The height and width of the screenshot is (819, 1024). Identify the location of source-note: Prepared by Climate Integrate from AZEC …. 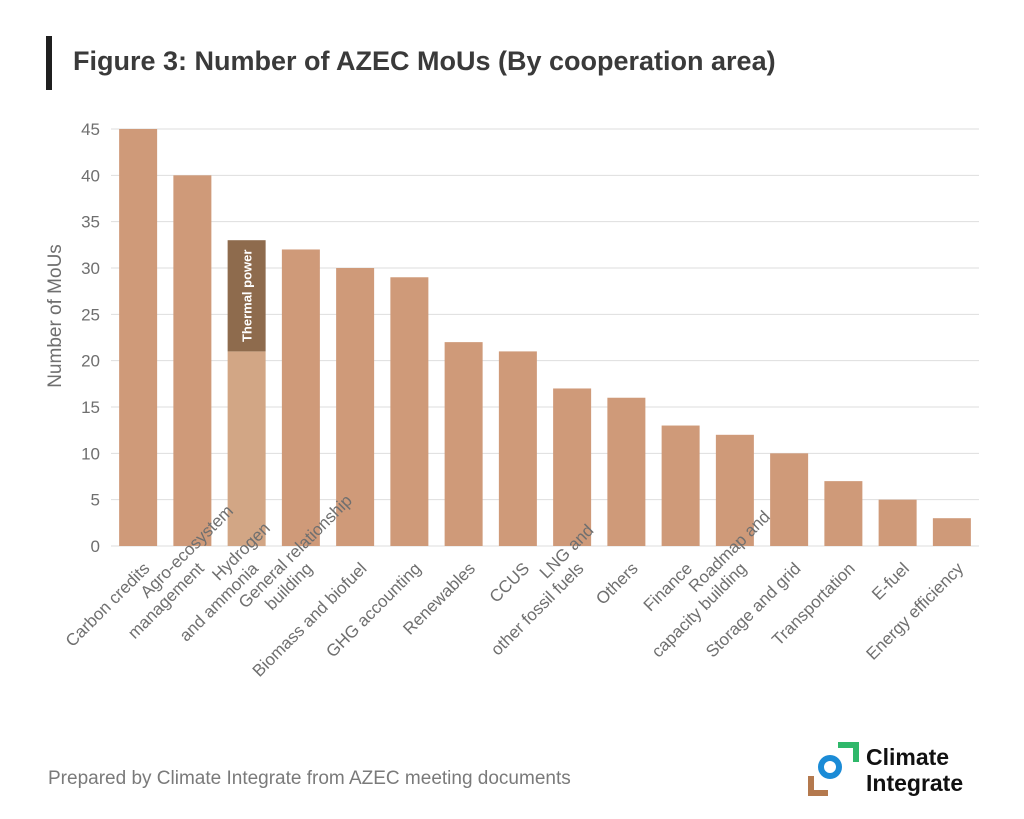
(309, 778).